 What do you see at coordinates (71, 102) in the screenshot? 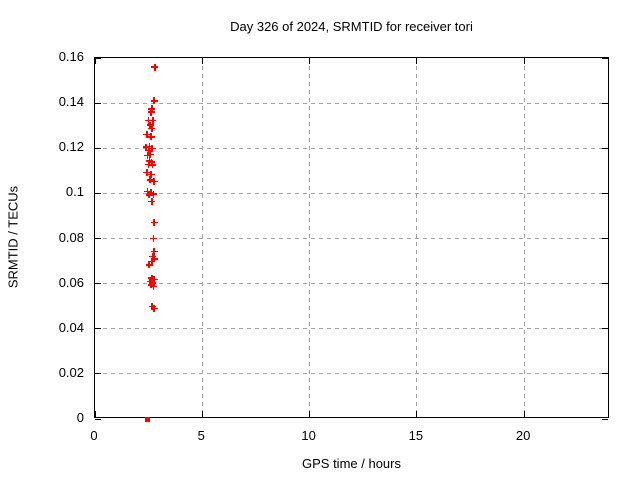
I see `y-tick-label: 0.14` at bounding box center [71, 102].